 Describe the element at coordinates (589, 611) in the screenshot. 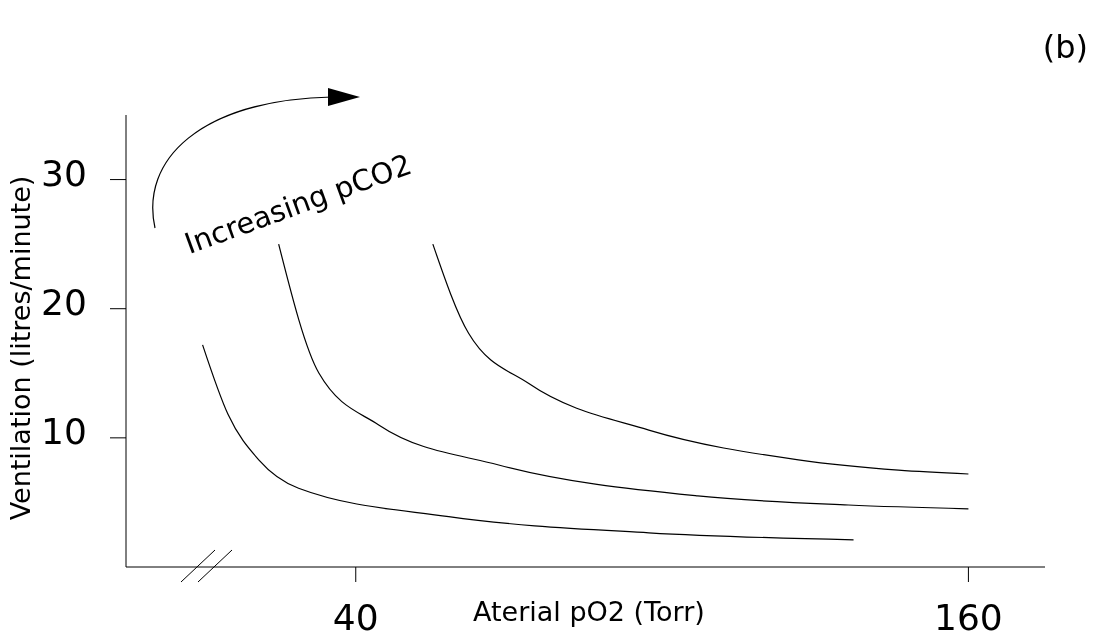

I see `x-axis-title: Aterial pO2 (Torr)` at that location.